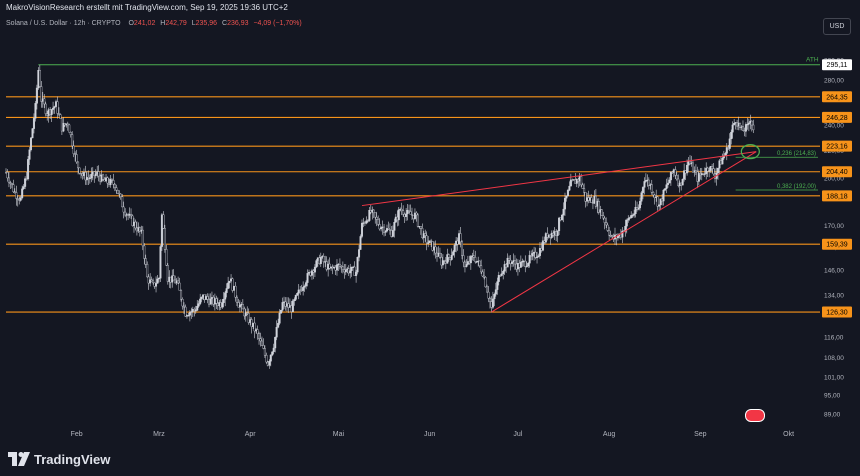 Image resolution: width=860 pixels, height=476 pixels. What do you see at coordinates (837, 26) in the screenshot?
I see `currency-button: USD` at bounding box center [837, 26].